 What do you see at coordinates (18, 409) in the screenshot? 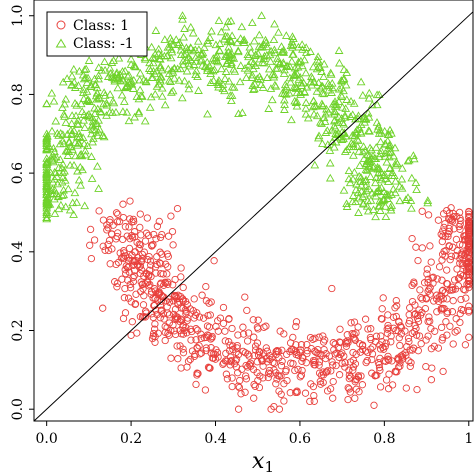
I see `y-tick-label: 0.0` at bounding box center [18, 409].